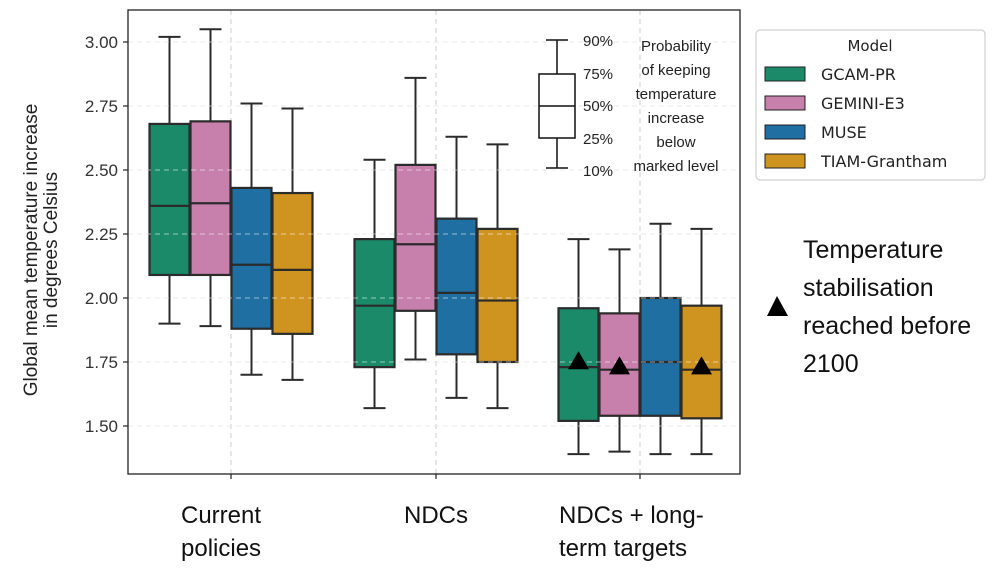 The height and width of the screenshot is (574, 1000). I want to click on legend-item-muse: MUSE, so click(815, 132).